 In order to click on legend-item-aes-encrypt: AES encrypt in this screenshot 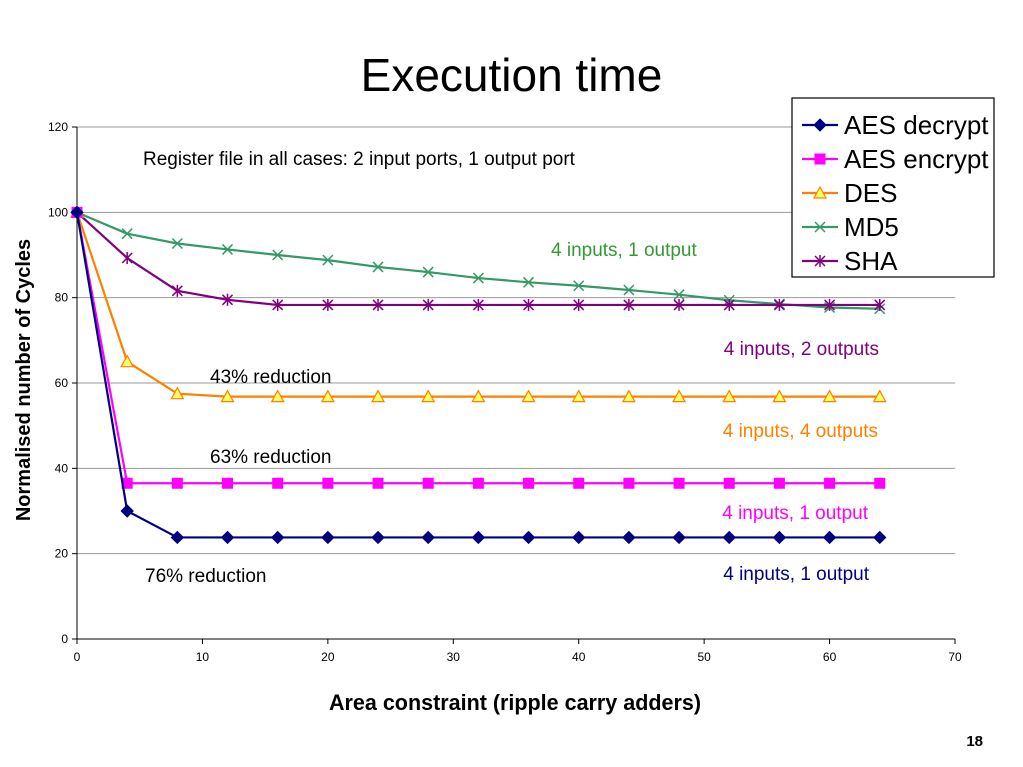, I will do `click(895, 159)`.